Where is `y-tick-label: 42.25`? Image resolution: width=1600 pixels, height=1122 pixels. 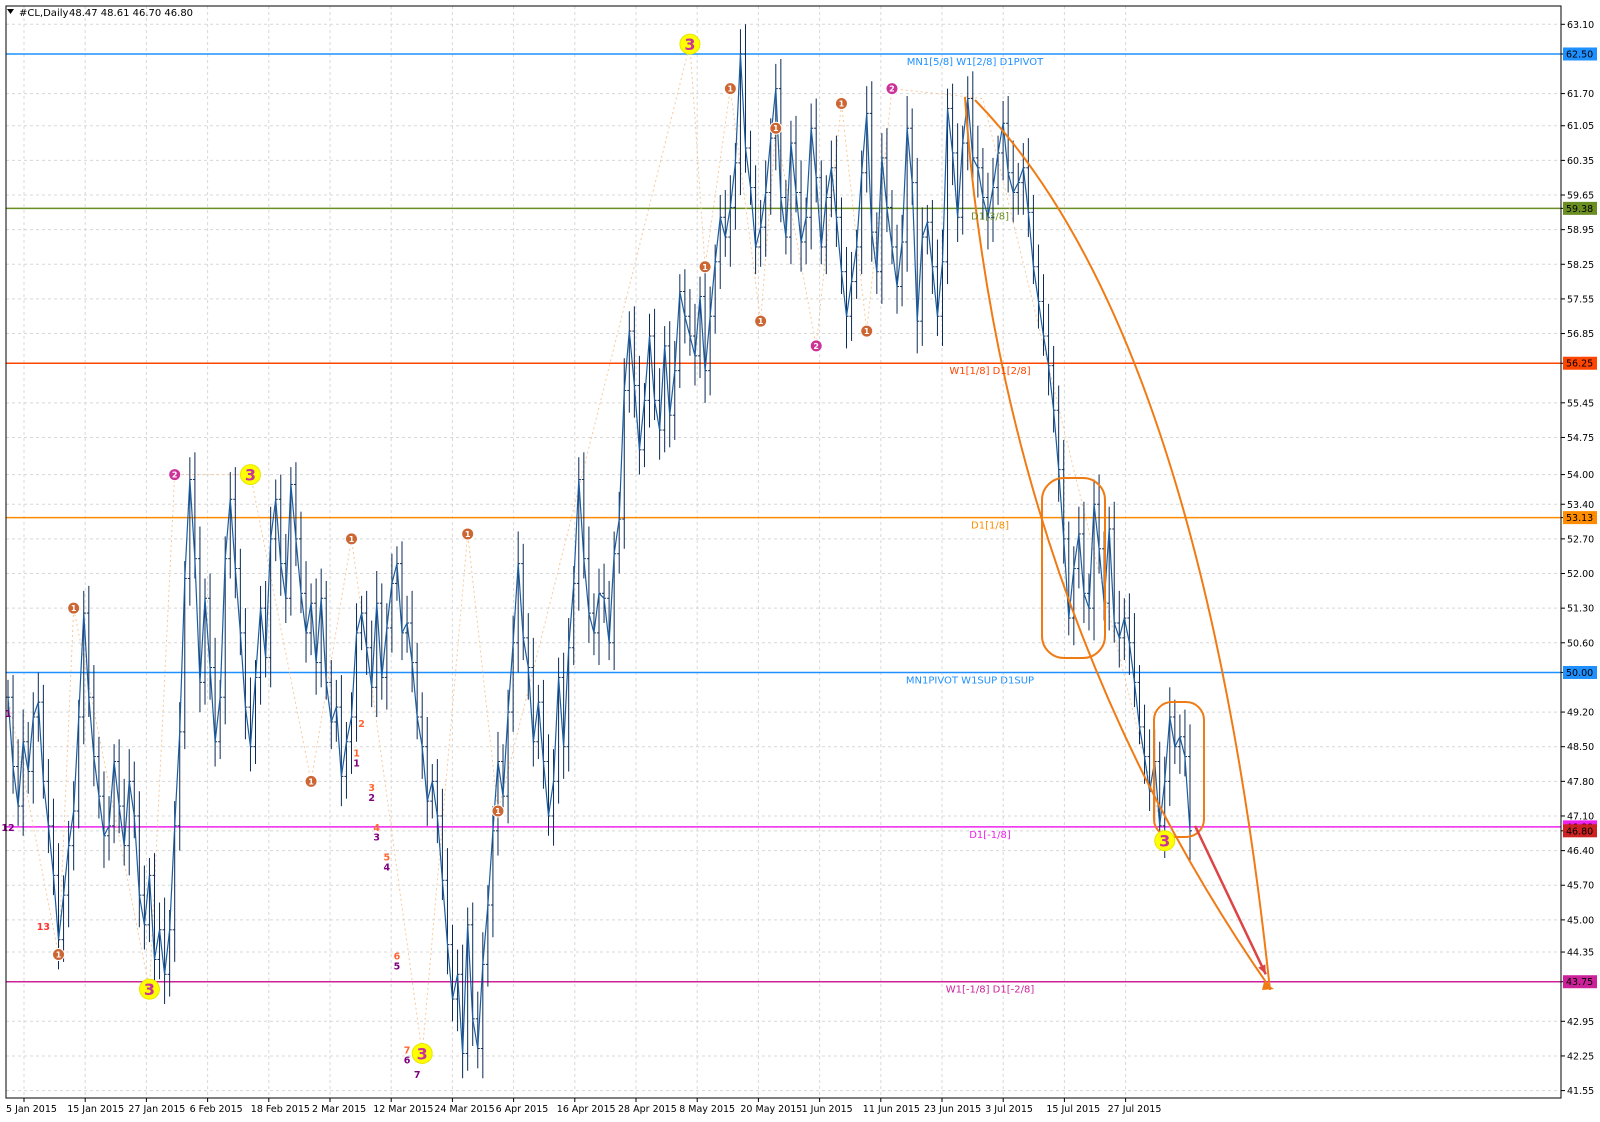
y-tick-label: 42.25 is located at coordinates (1580, 1056).